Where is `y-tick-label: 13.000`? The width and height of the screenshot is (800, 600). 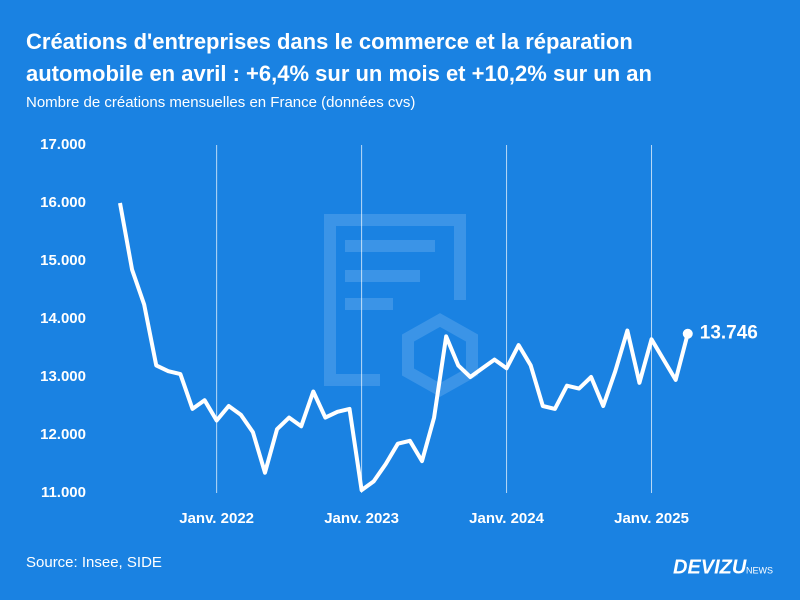
y-tick-label: 13.000 is located at coordinates (63, 376).